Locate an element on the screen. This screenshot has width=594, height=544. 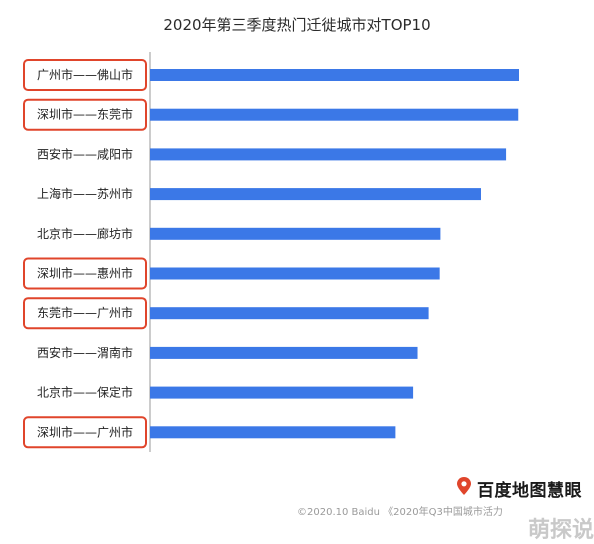
chart-title: 2020年第三季度热门迁徙城市对TOP10 is located at coordinates (297, 25).